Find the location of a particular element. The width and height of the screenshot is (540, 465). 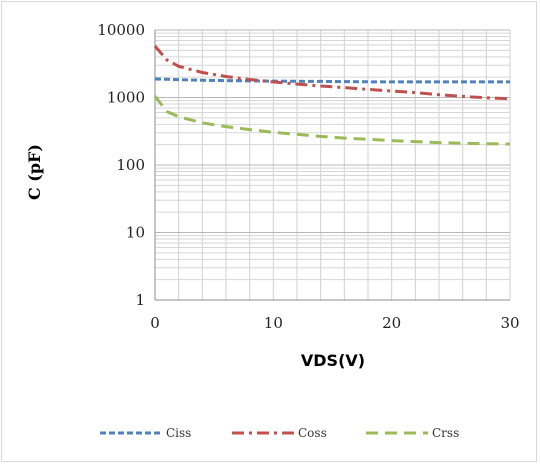

y-tick-labels: 1 10 100 1000 10000 is located at coordinates (121, 165).